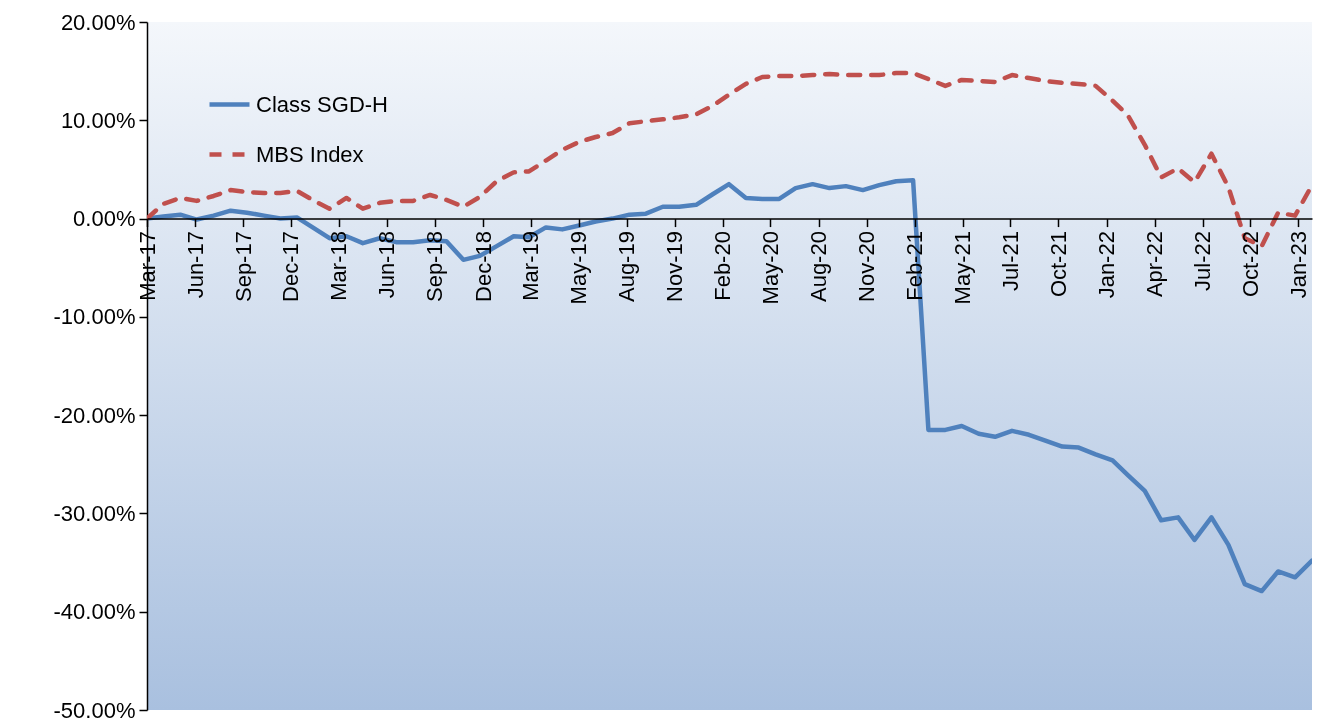  What do you see at coordinates (1058, 264) in the screenshot?
I see `x-tick-label: Oct-21` at bounding box center [1058, 264].